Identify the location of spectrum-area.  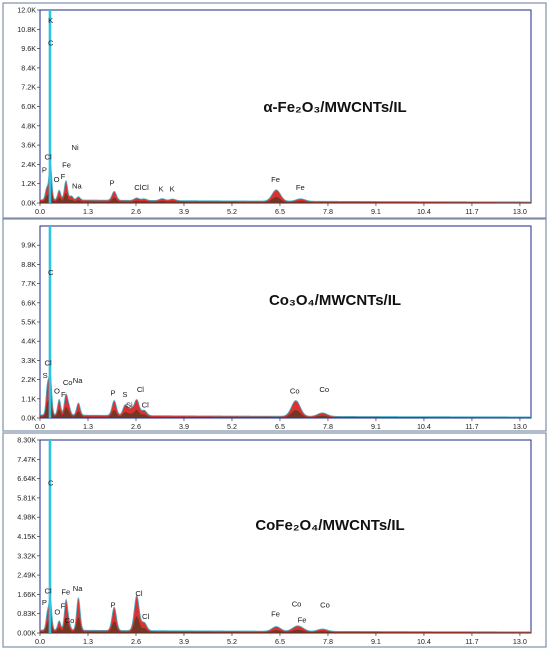
(285, 614).